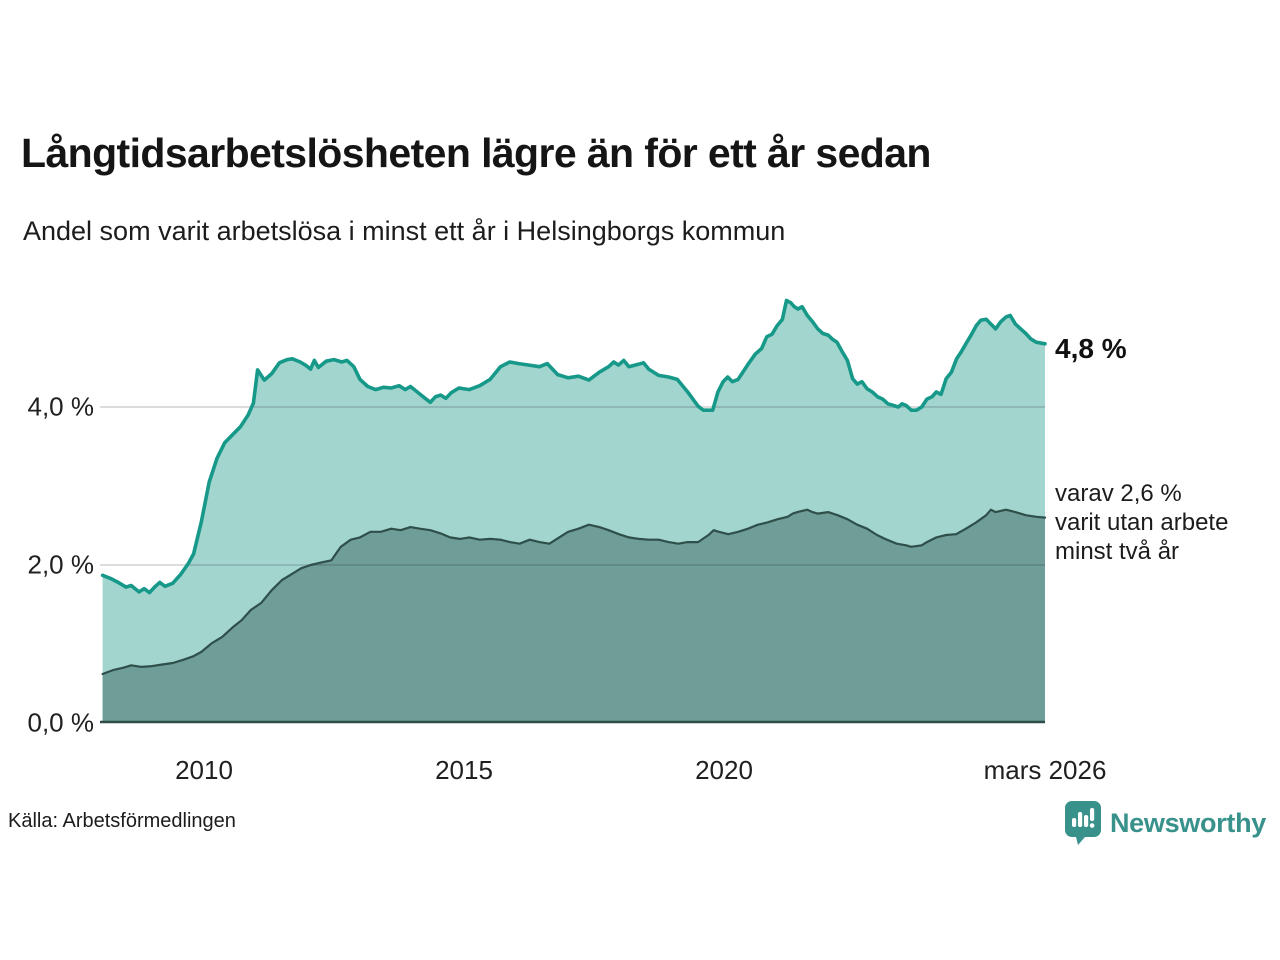  What do you see at coordinates (1117, 551) in the screenshot?
I see `two-year-label-line3: minst två år` at bounding box center [1117, 551].